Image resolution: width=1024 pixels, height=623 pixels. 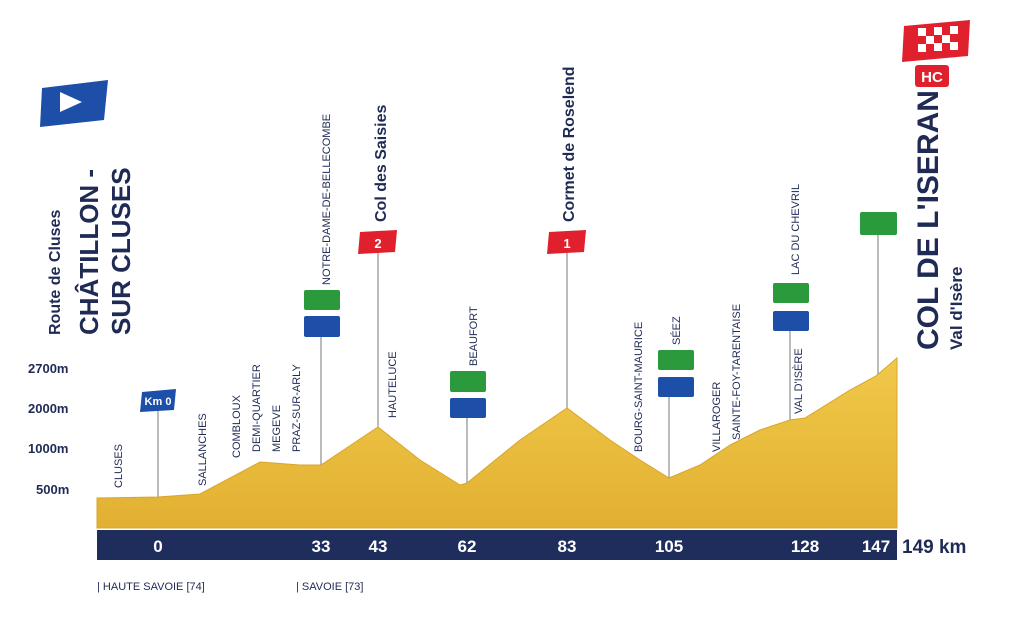 I want to click on finish-category: HC, so click(x=932, y=77).